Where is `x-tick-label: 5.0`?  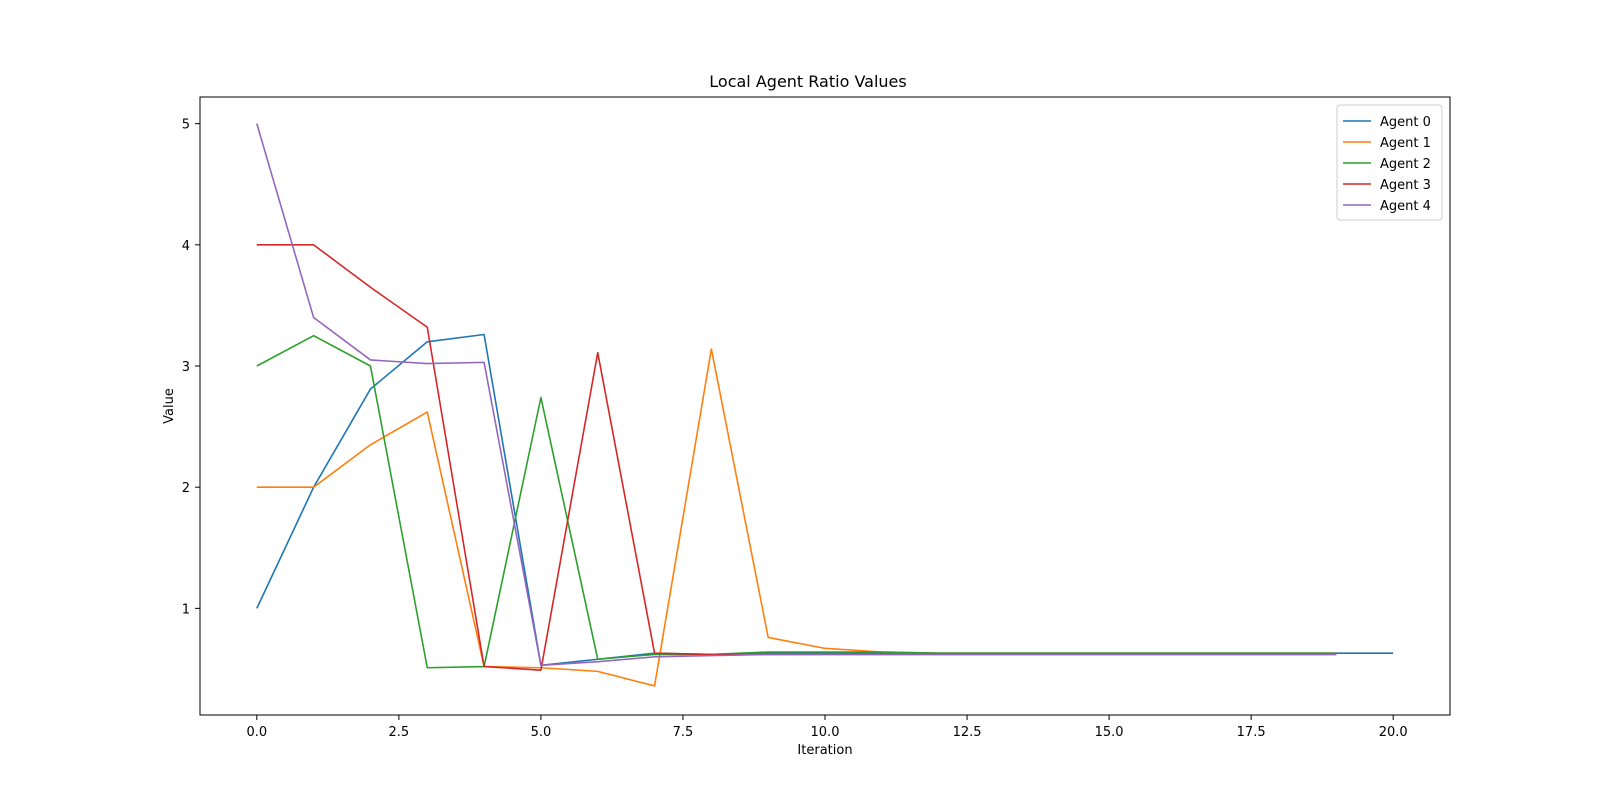
x-tick-label: 5.0 is located at coordinates (541, 732).